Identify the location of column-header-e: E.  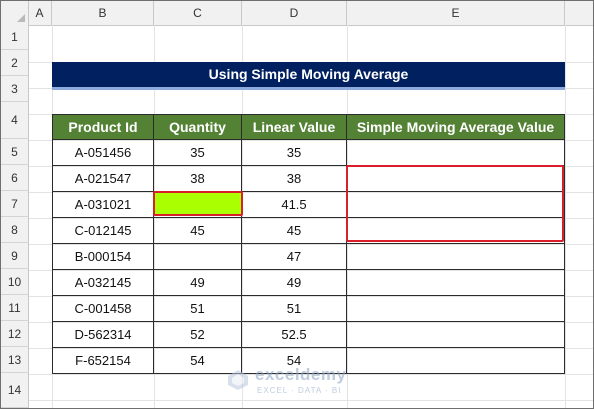
(456, 13).